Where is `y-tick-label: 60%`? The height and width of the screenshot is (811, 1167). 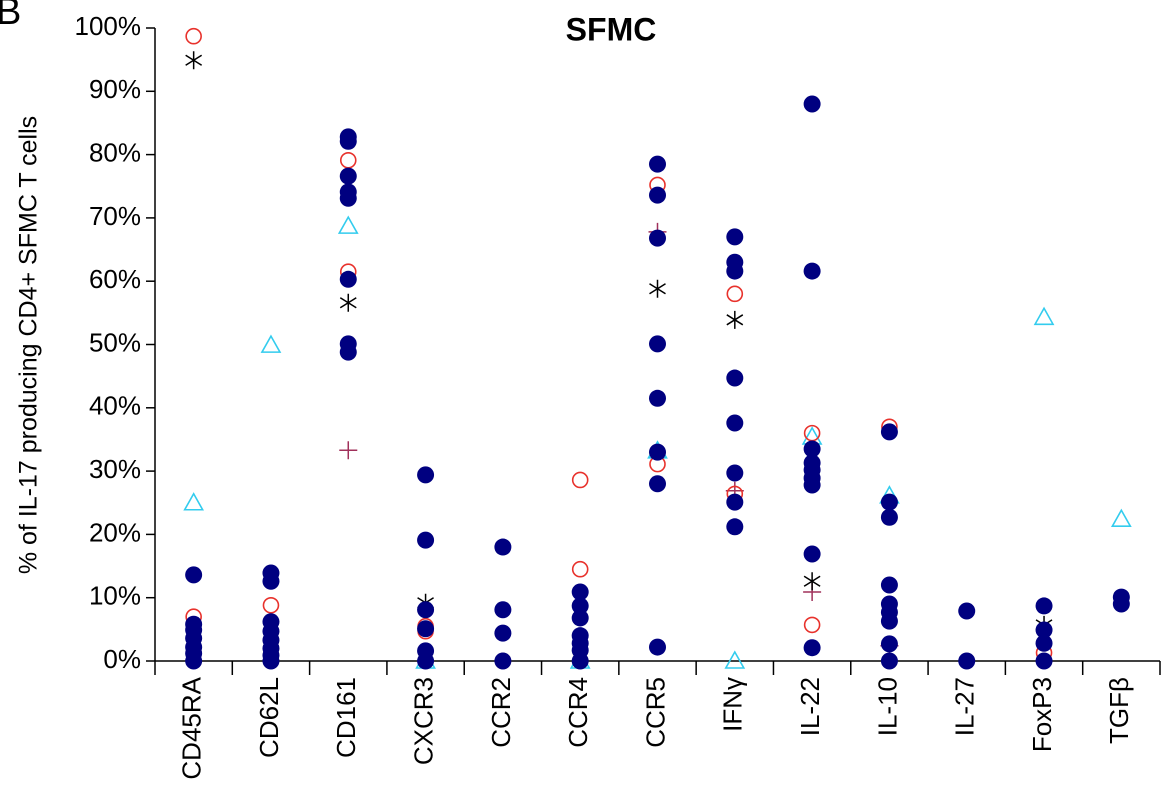
y-tick-label: 60% is located at coordinates (115, 279).